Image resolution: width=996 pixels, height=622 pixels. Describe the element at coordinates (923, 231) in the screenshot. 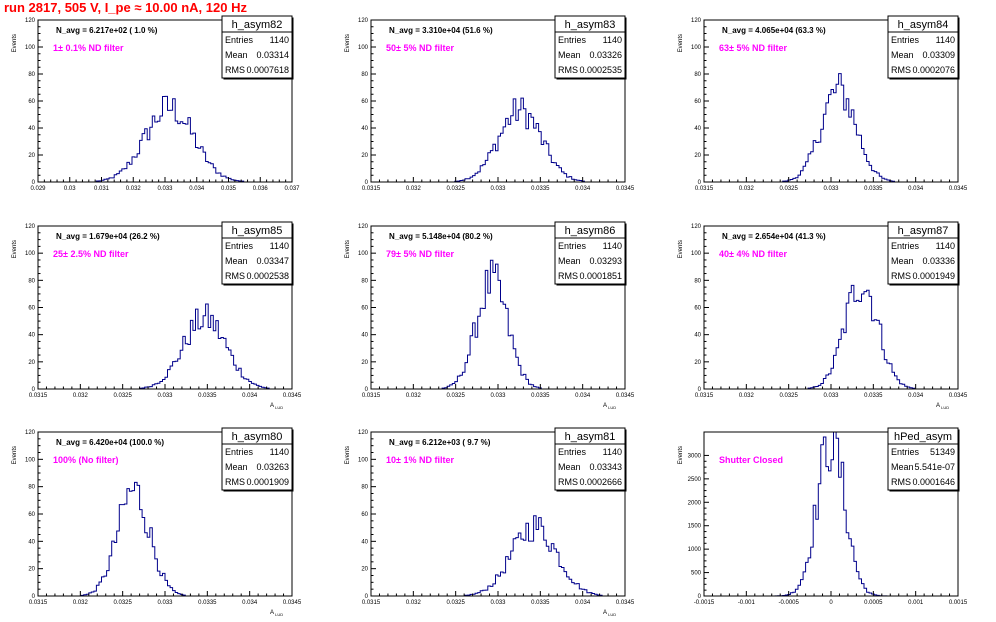

I see `histogram-name: h_asym87` at that location.